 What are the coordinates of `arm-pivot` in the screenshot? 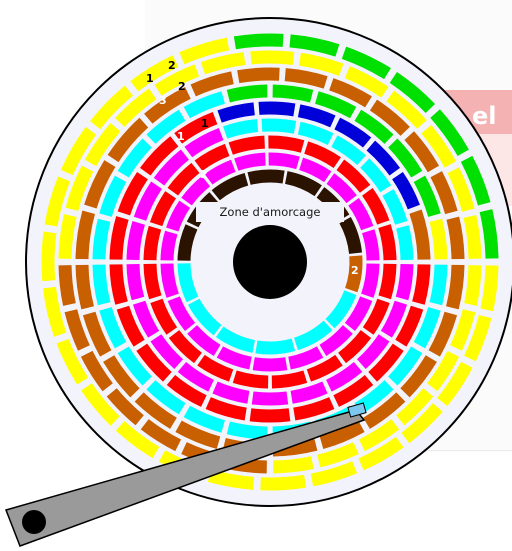 It's located at (34, 522).